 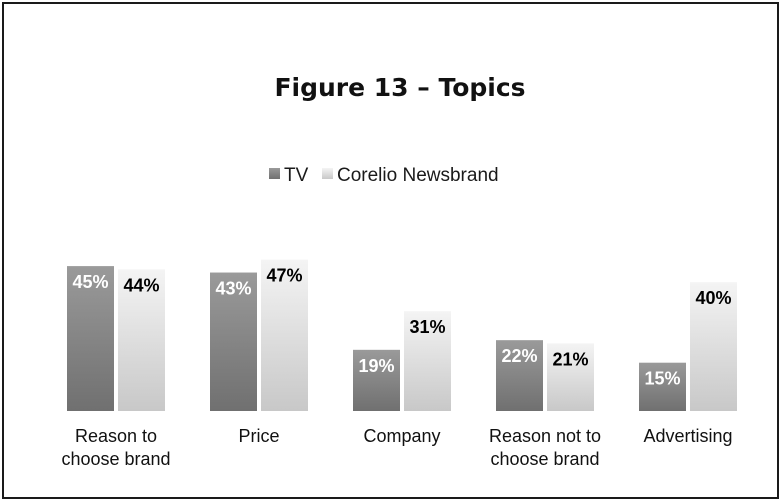 What do you see at coordinates (570, 377) in the screenshot?
I see `bar-corelio-newsbrand-reason-not-to-choose-brand` at bounding box center [570, 377].